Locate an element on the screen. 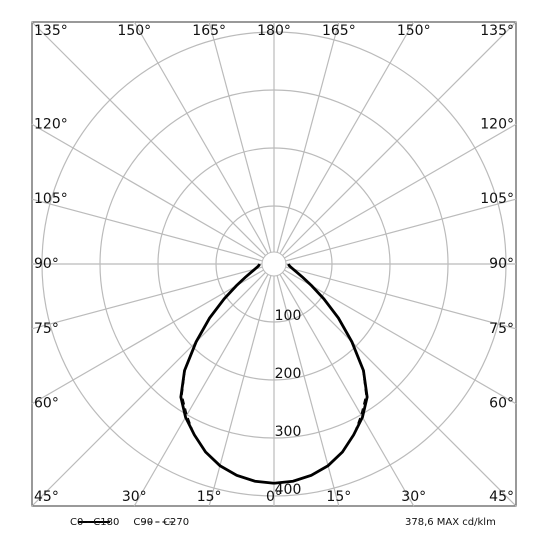 This screenshot has height=558, width=552. angle-label: 180° is located at coordinates (274, 31).